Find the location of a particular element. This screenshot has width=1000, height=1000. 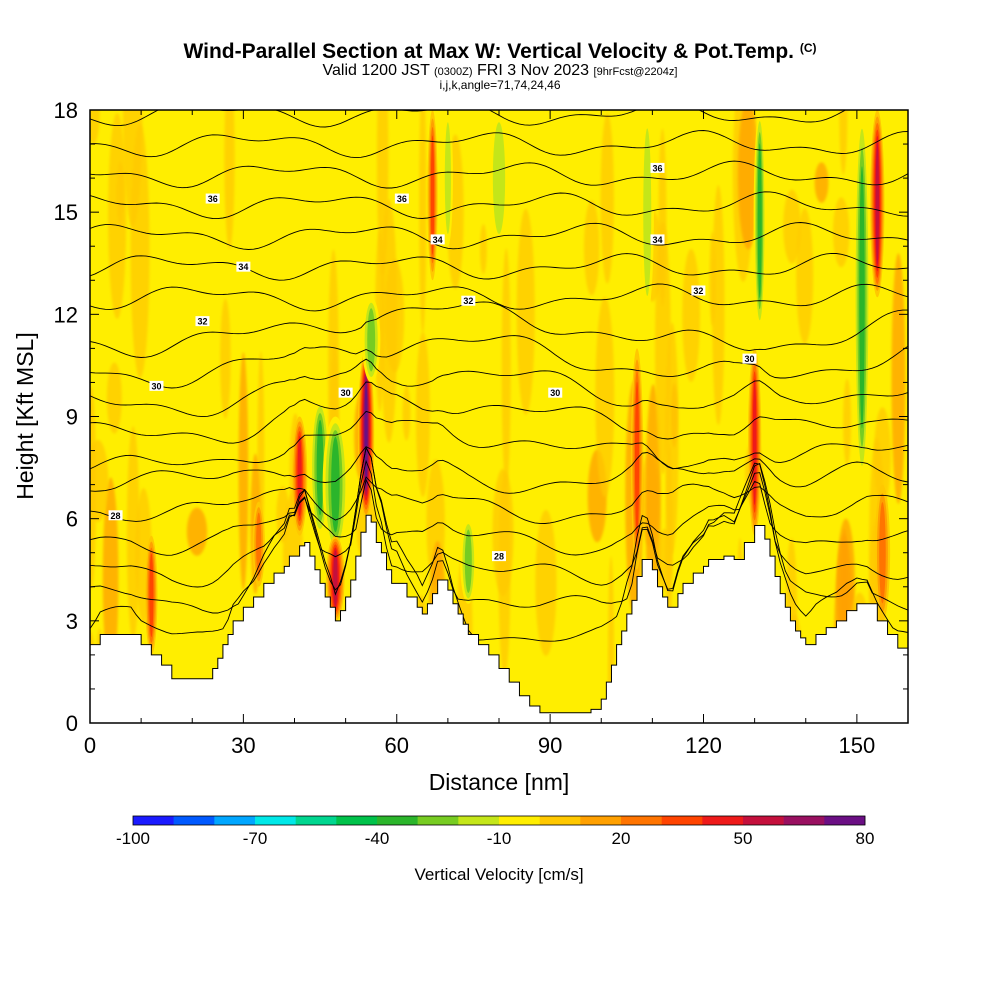

colorbar-frame is located at coordinates (499, 820).